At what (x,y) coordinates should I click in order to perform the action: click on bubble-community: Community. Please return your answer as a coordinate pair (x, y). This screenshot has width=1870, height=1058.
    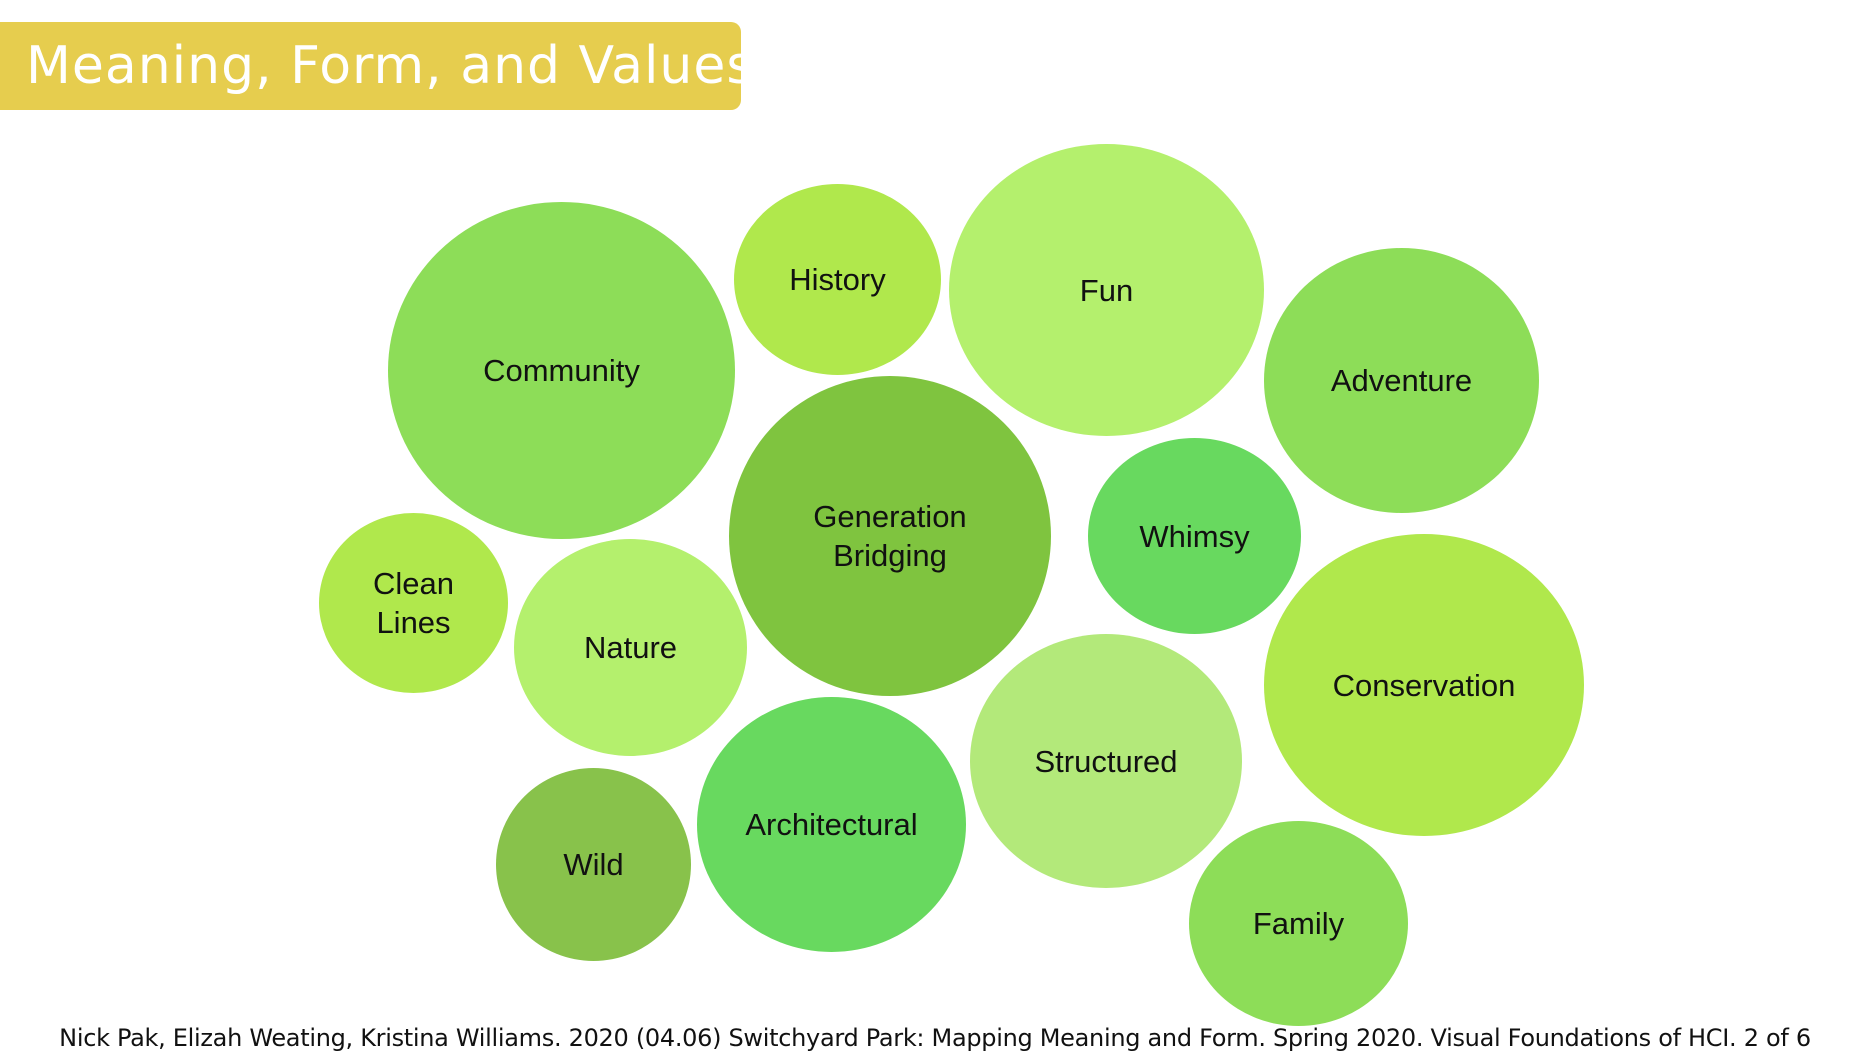
    Looking at the image, I should click on (561, 370).